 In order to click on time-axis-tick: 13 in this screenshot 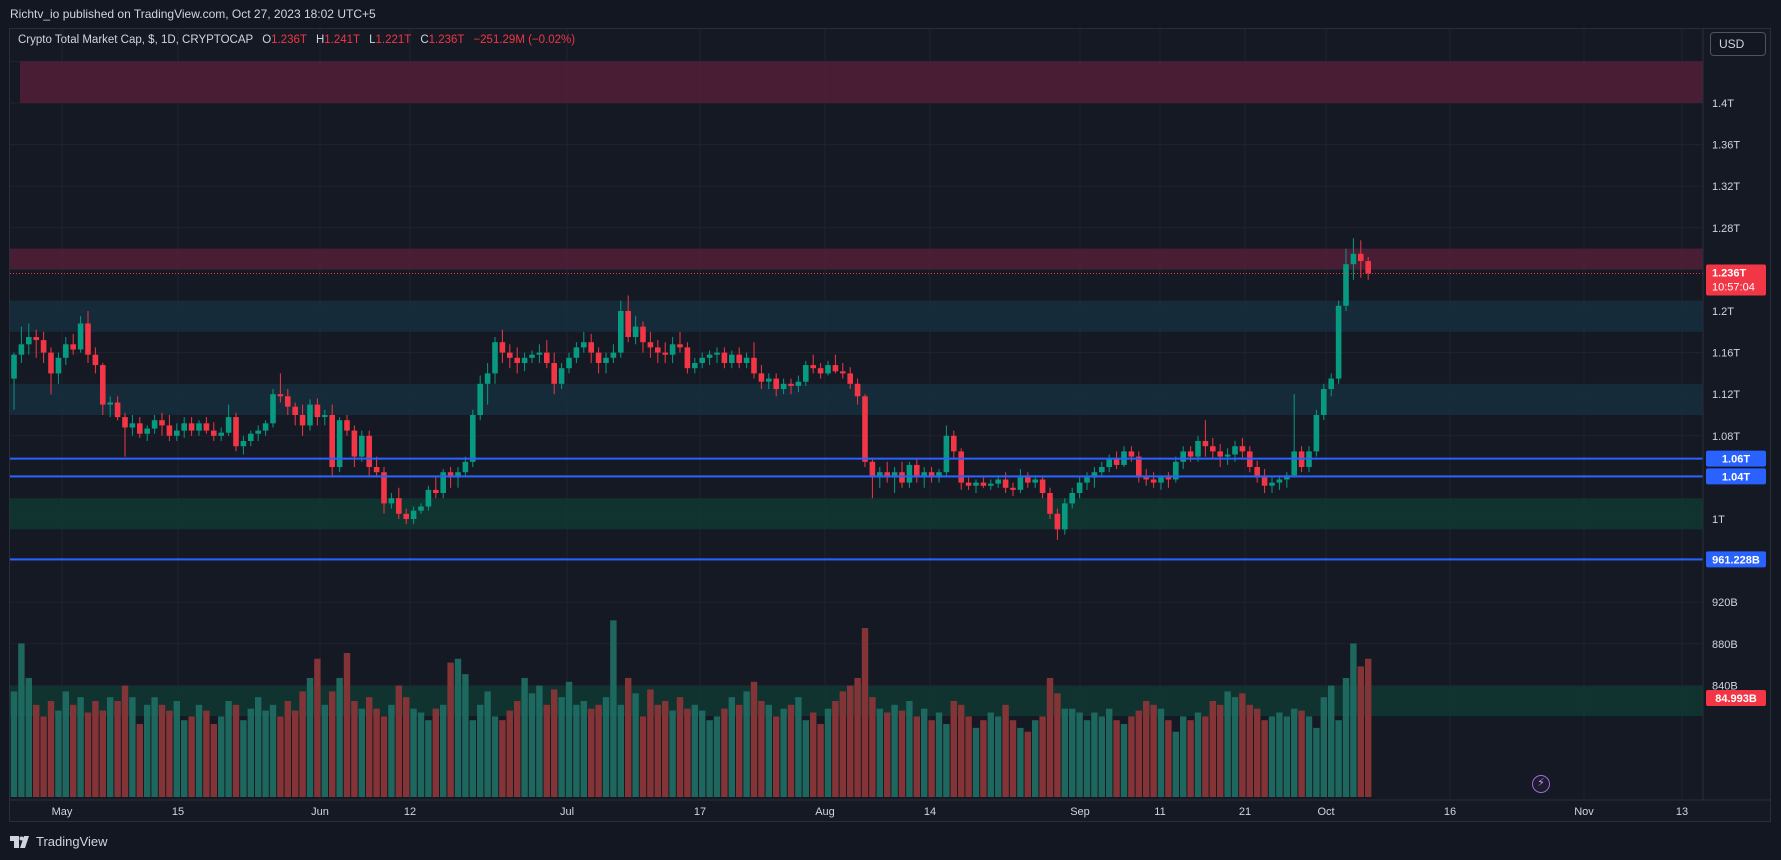, I will do `click(1682, 812)`.